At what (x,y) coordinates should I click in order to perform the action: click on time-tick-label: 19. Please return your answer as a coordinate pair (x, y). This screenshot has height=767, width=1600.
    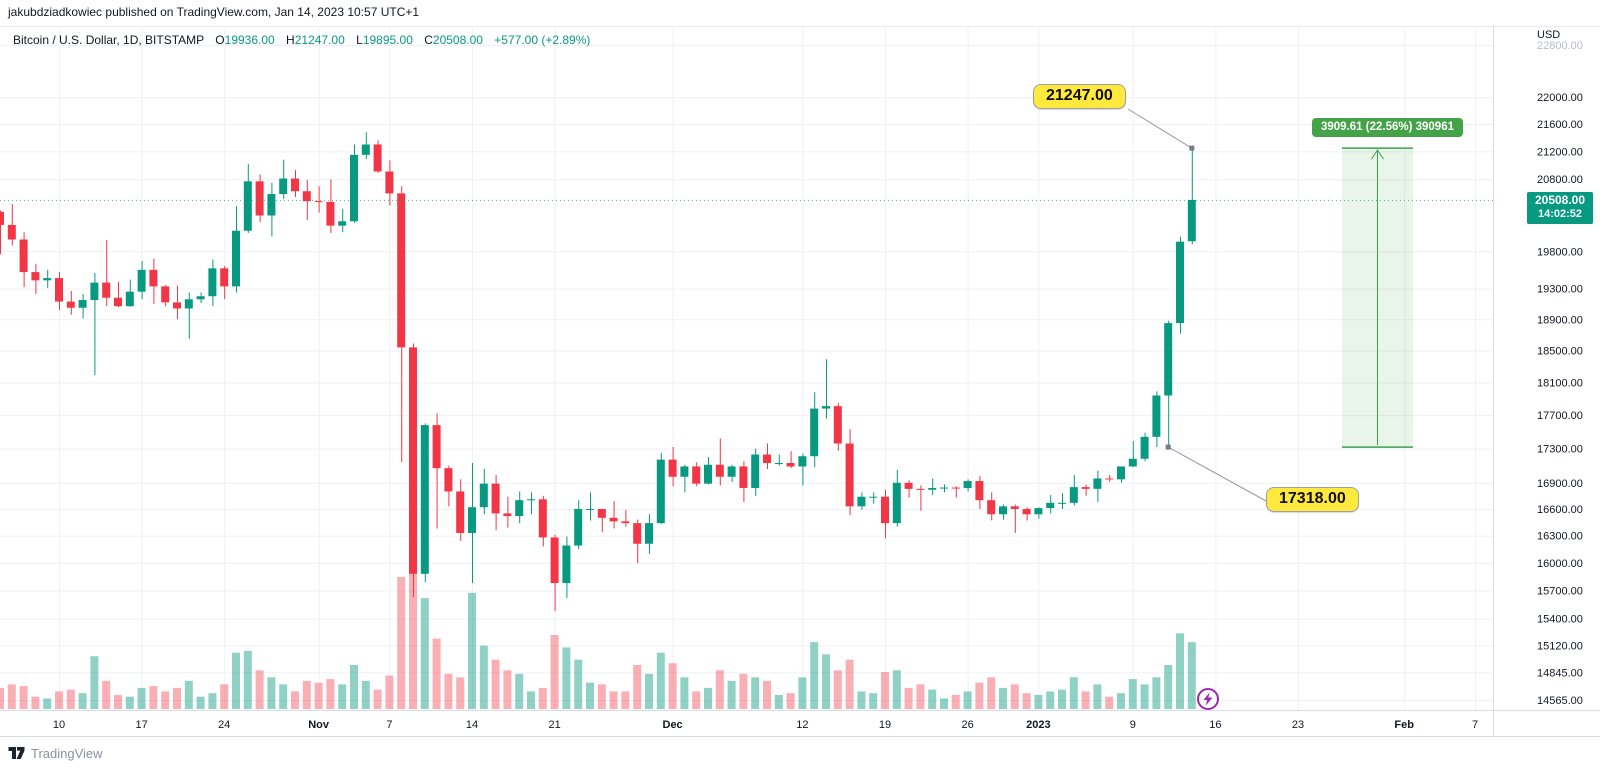
    Looking at the image, I should click on (885, 725).